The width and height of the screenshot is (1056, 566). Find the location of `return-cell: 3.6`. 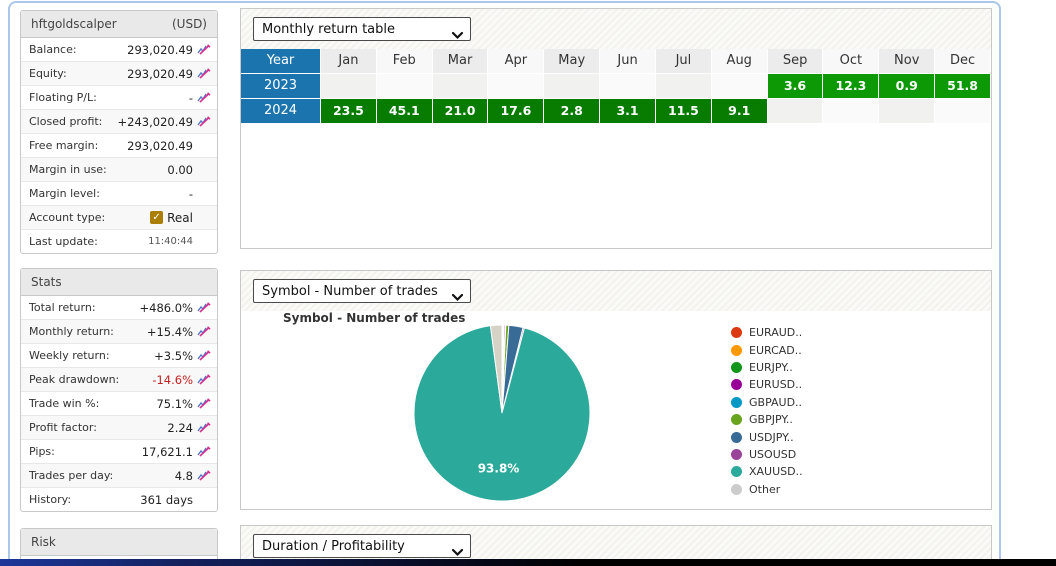

return-cell: 3.6 is located at coordinates (795, 86).